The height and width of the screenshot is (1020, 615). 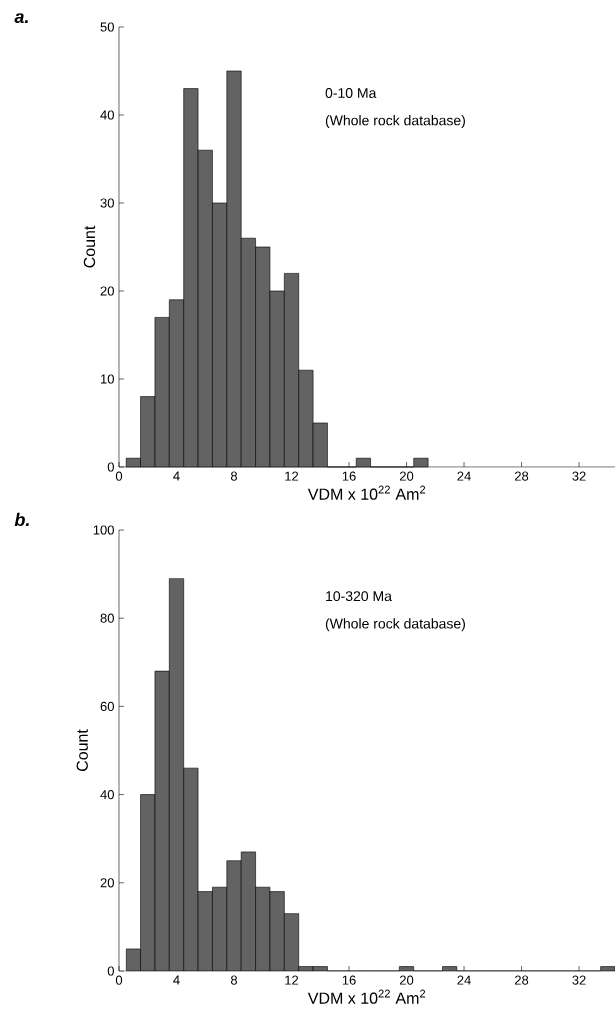 What do you see at coordinates (21, 18) in the screenshot?
I see `chart-title: a.` at bounding box center [21, 18].